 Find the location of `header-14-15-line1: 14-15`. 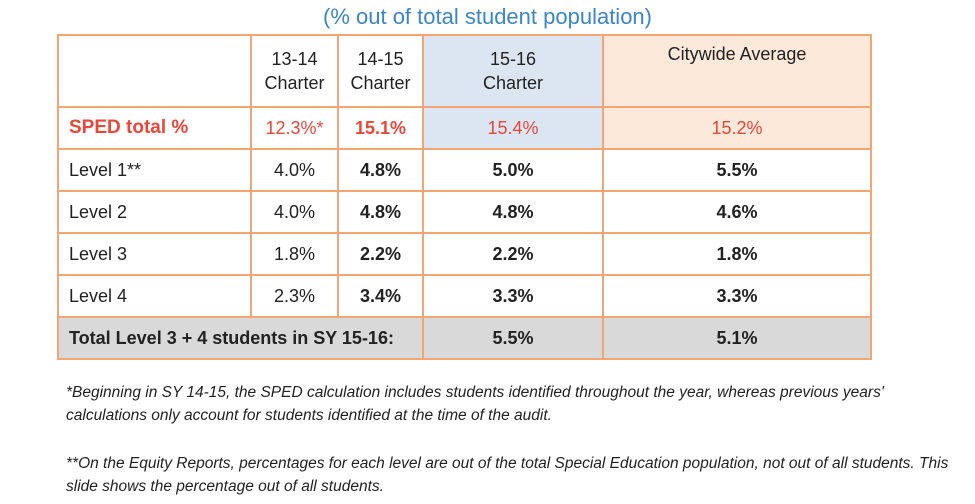

header-14-15-line1: 14-15 is located at coordinates (380, 59).